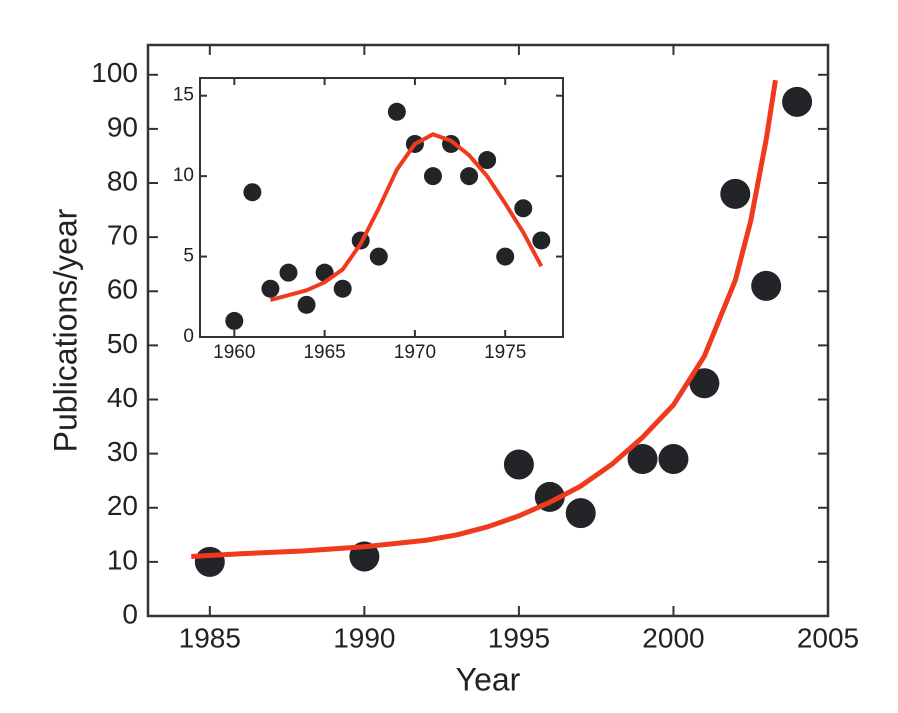 The height and width of the screenshot is (713, 898). I want to click on y-tick-label: 60, so click(122, 289).